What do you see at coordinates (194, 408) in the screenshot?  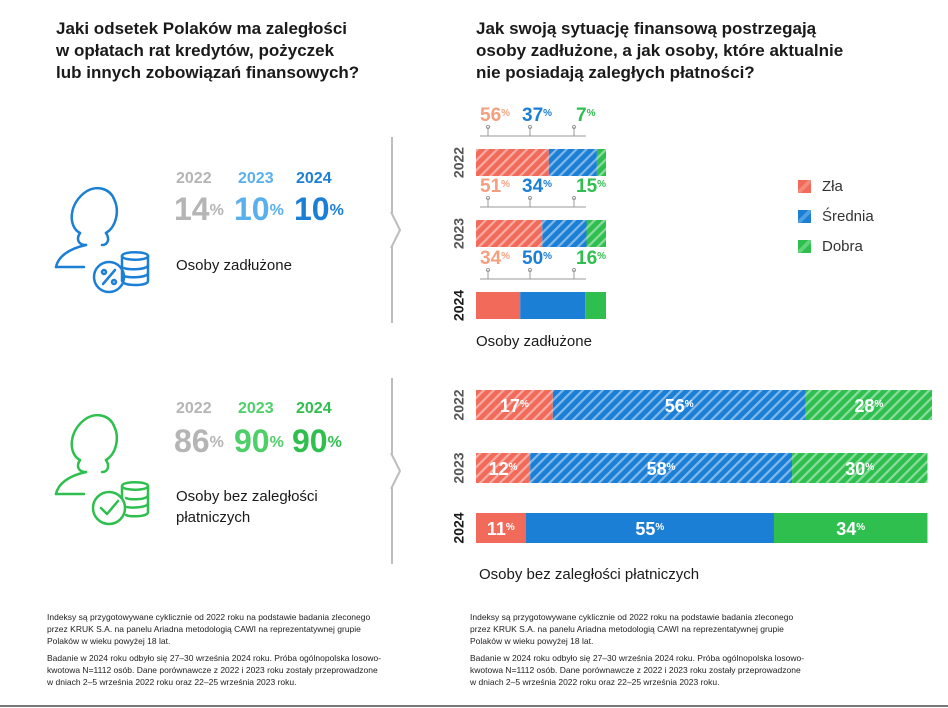 I see `no-arrears-year-2022: 2022` at bounding box center [194, 408].